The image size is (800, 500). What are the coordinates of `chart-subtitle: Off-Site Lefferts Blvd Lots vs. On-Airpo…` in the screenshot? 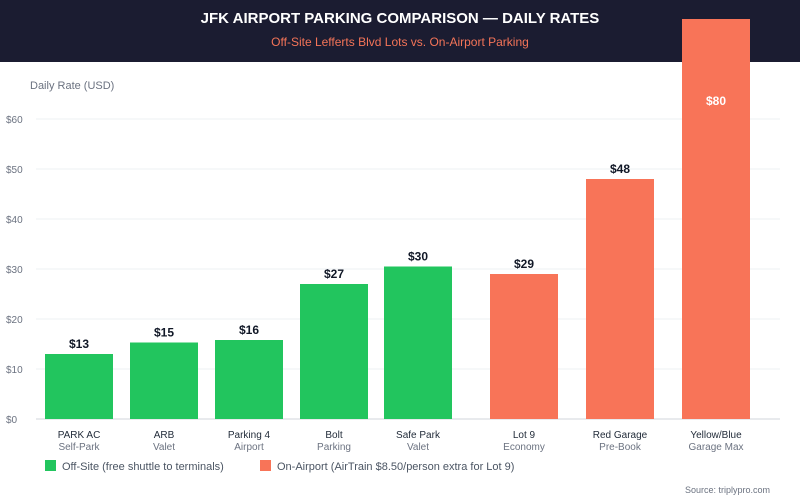 It's located at (400, 42).